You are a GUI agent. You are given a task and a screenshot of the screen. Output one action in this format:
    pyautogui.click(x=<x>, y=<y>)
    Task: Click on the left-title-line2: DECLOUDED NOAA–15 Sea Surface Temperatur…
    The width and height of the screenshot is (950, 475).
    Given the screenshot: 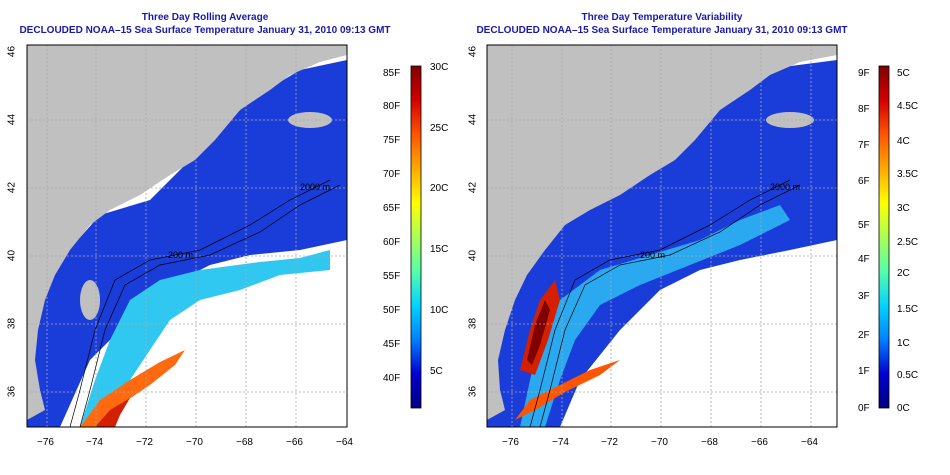 What is the action you would take?
    pyautogui.click(x=205, y=30)
    